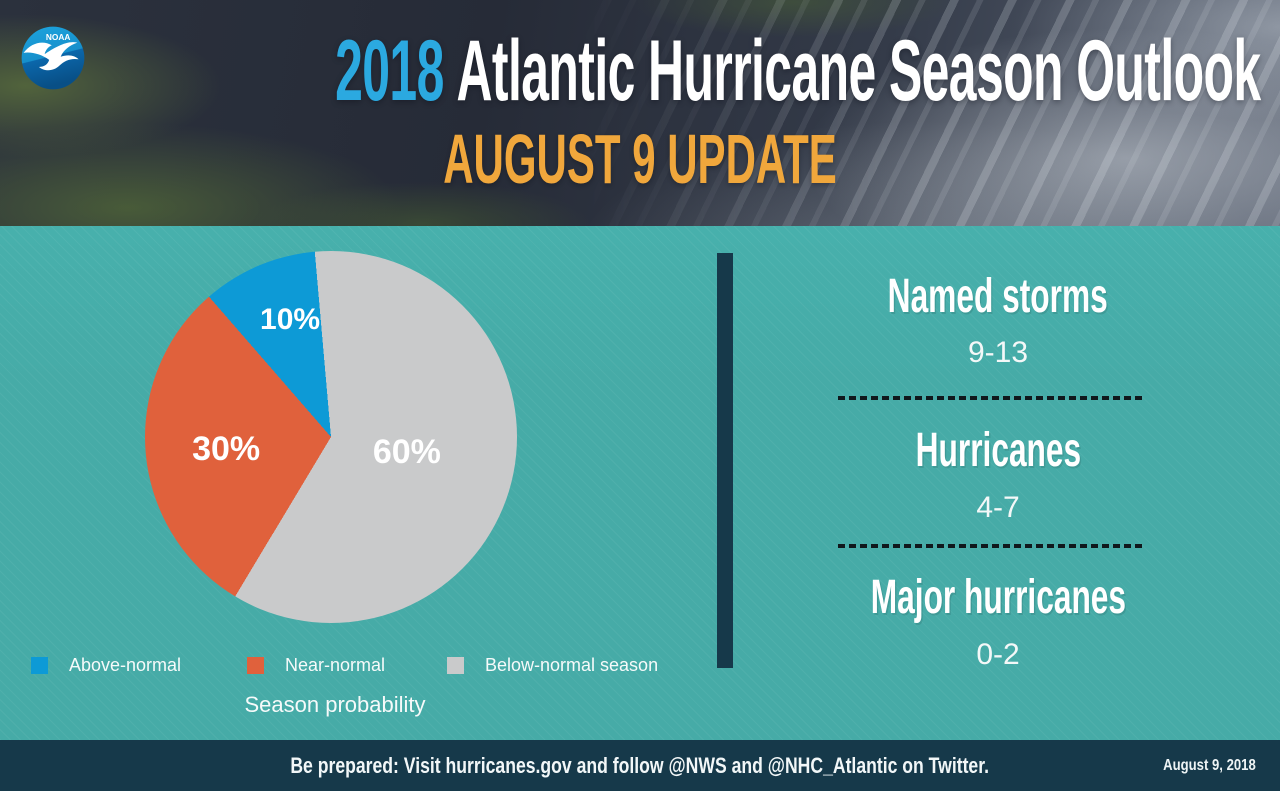 Image resolution: width=1280 pixels, height=791 pixels. Describe the element at coordinates (58, 37) in the screenshot. I see `noaa-logo-text: NOAA` at that location.